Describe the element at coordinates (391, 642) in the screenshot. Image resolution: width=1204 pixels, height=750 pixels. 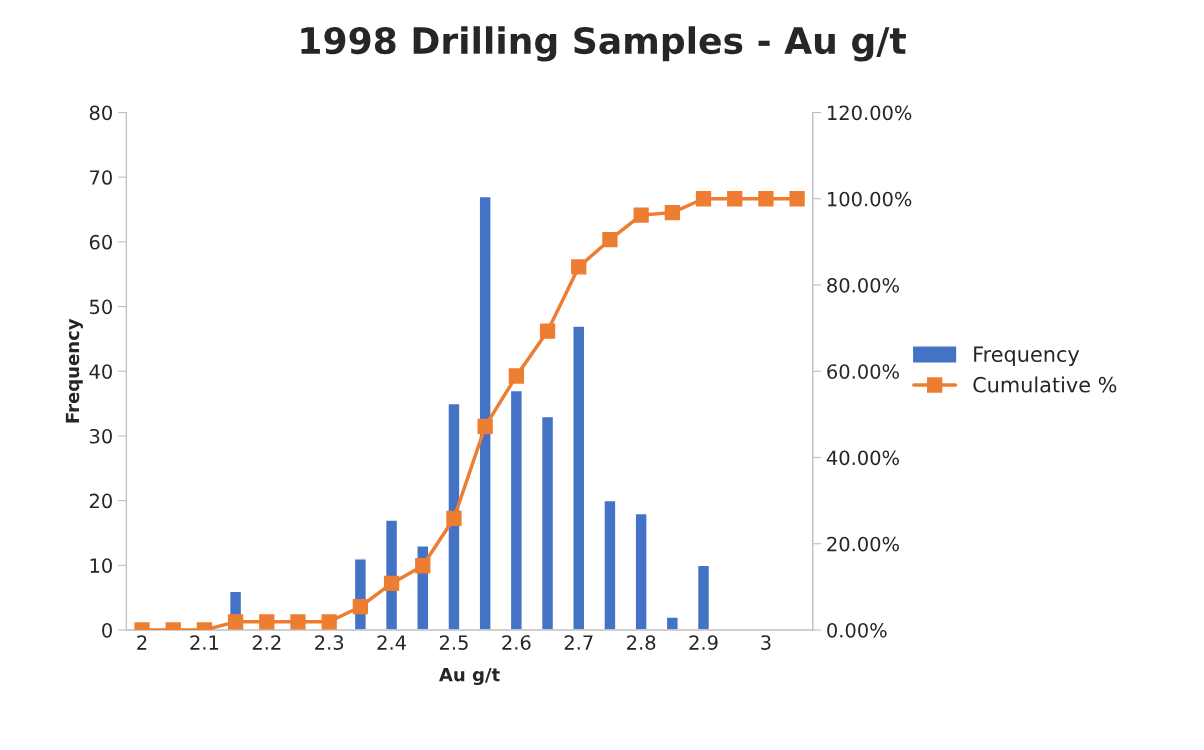
I see `x-tick-label: 2.4` at that location.